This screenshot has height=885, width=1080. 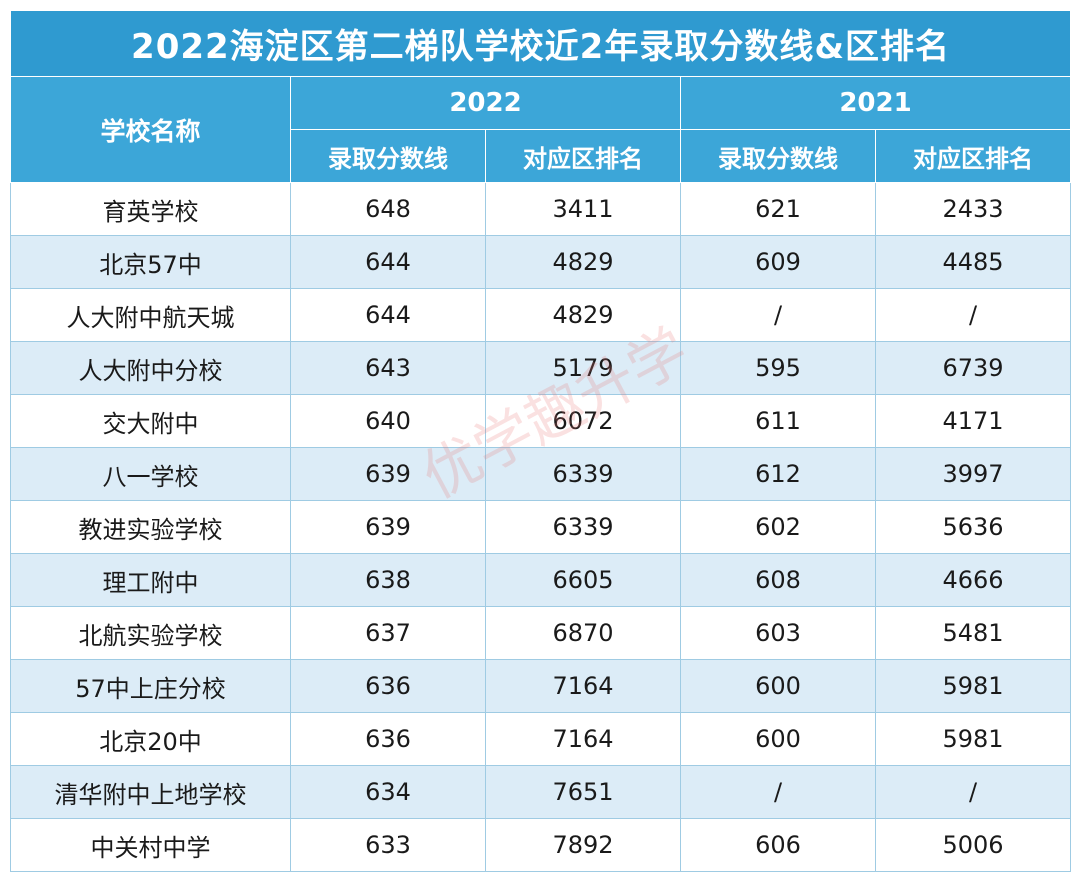 What do you see at coordinates (150, 580) in the screenshot?
I see `cell-school: 理工附中` at bounding box center [150, 580].